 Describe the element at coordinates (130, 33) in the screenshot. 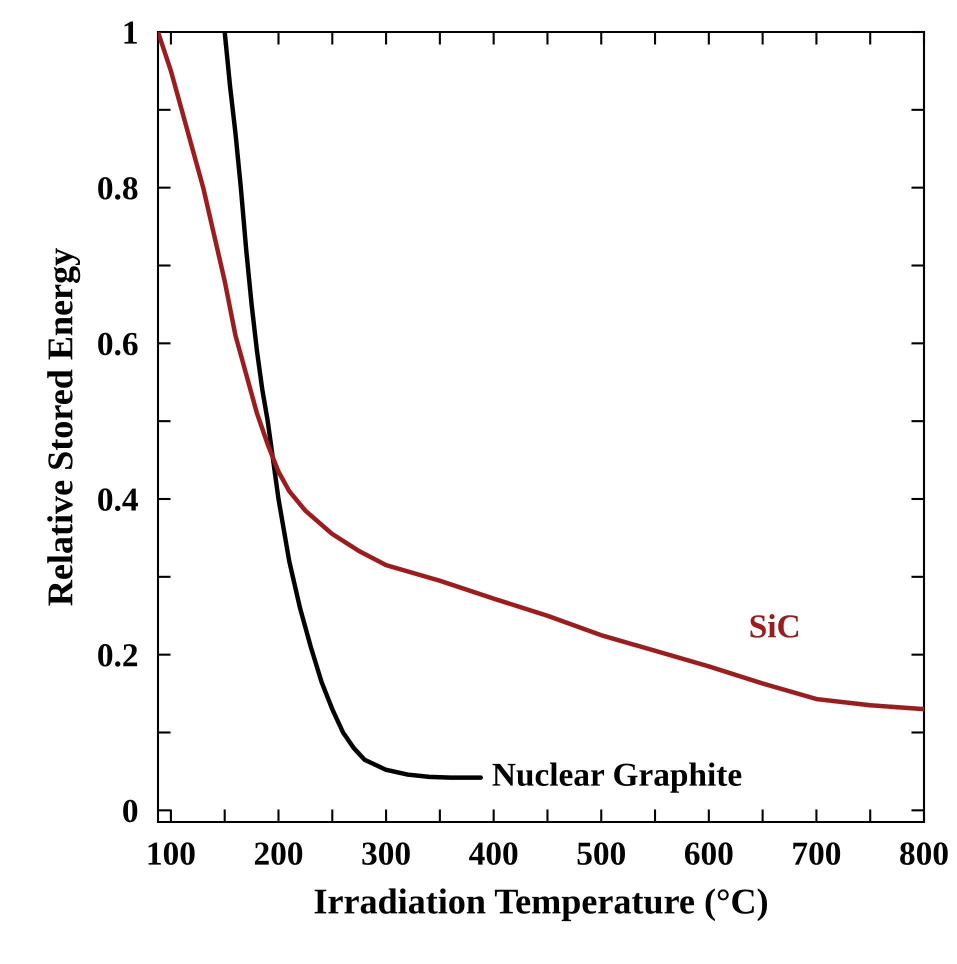

I see `y-tick-label: 1` at that location.